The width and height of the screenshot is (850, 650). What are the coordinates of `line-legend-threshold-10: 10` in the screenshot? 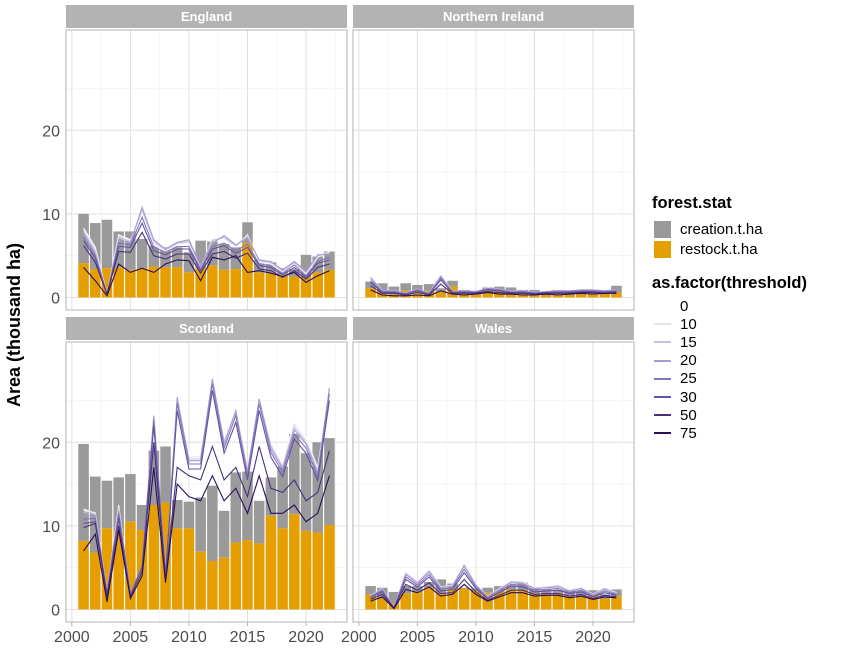 It's located at (750, 324).